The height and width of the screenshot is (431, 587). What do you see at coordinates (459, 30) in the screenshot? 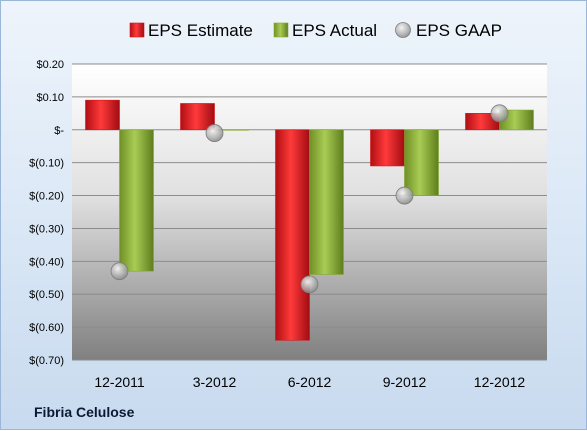
I see `legend-label: EPS GAAP` at bounding box center [459, 30].